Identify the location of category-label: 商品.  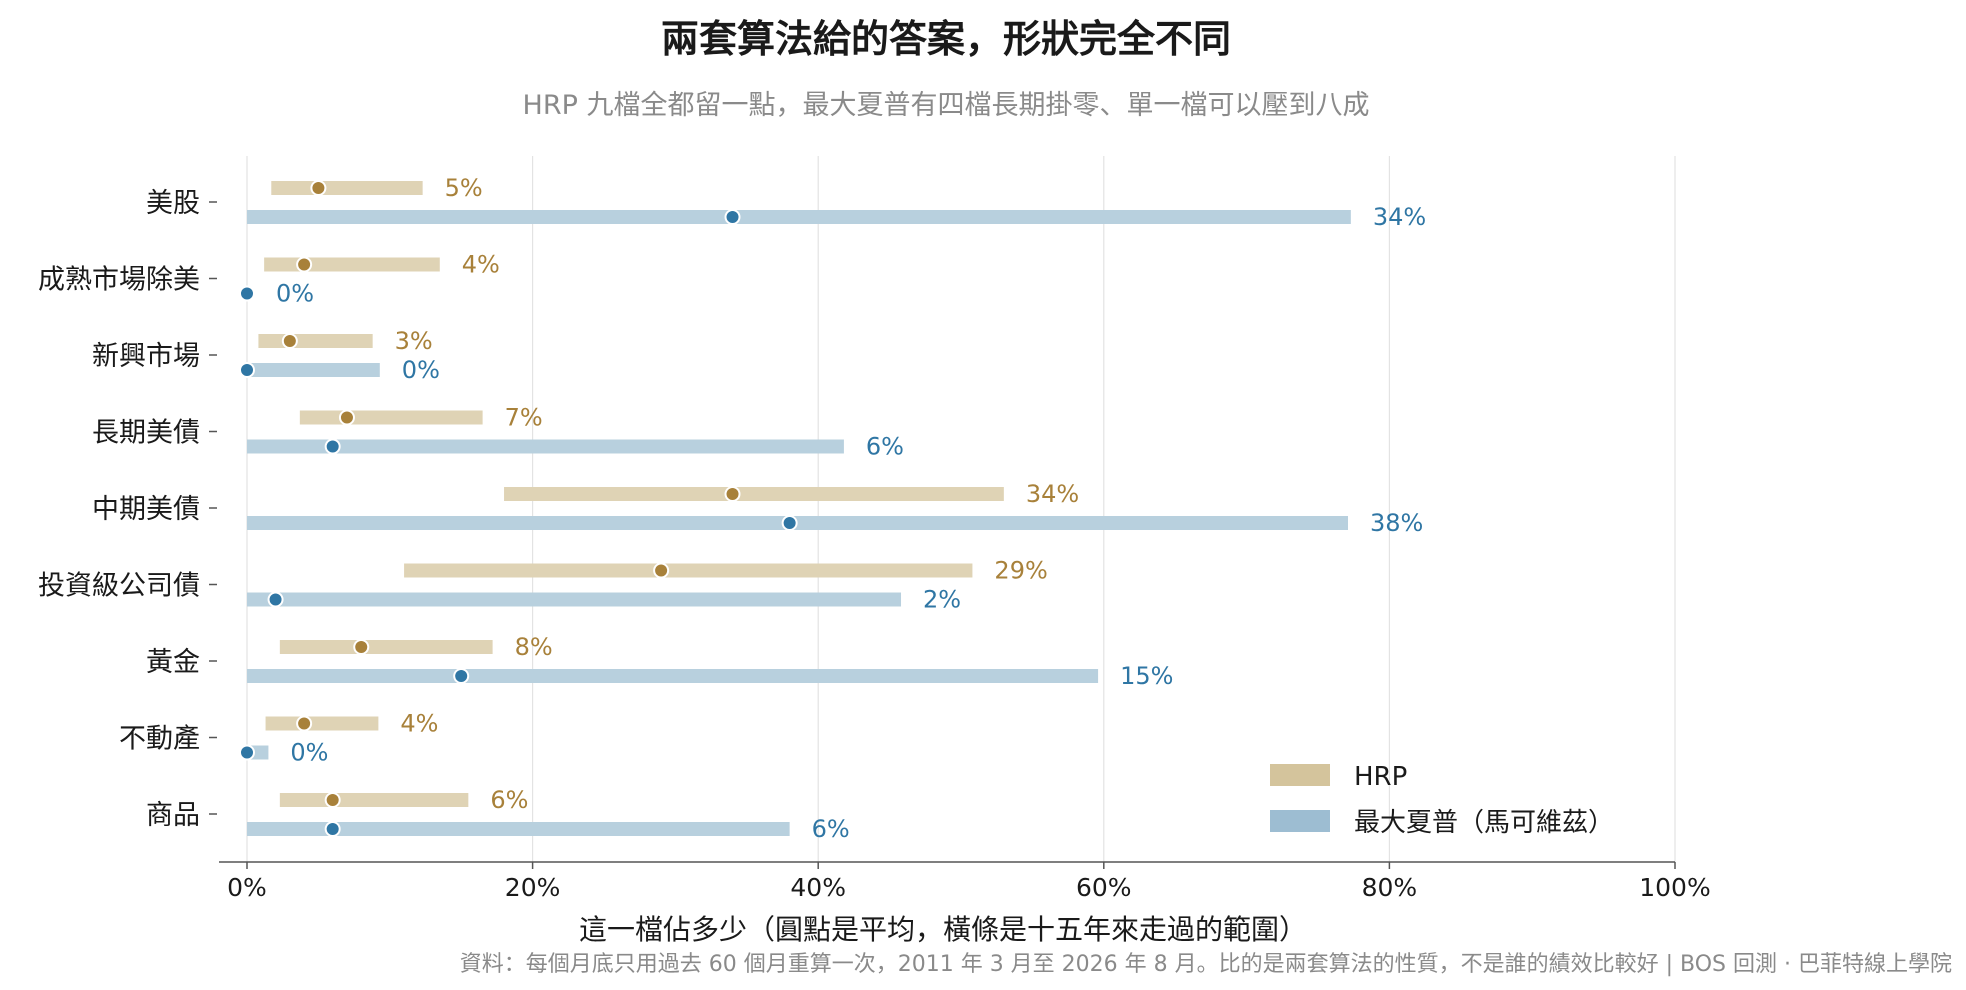
(173, 815).